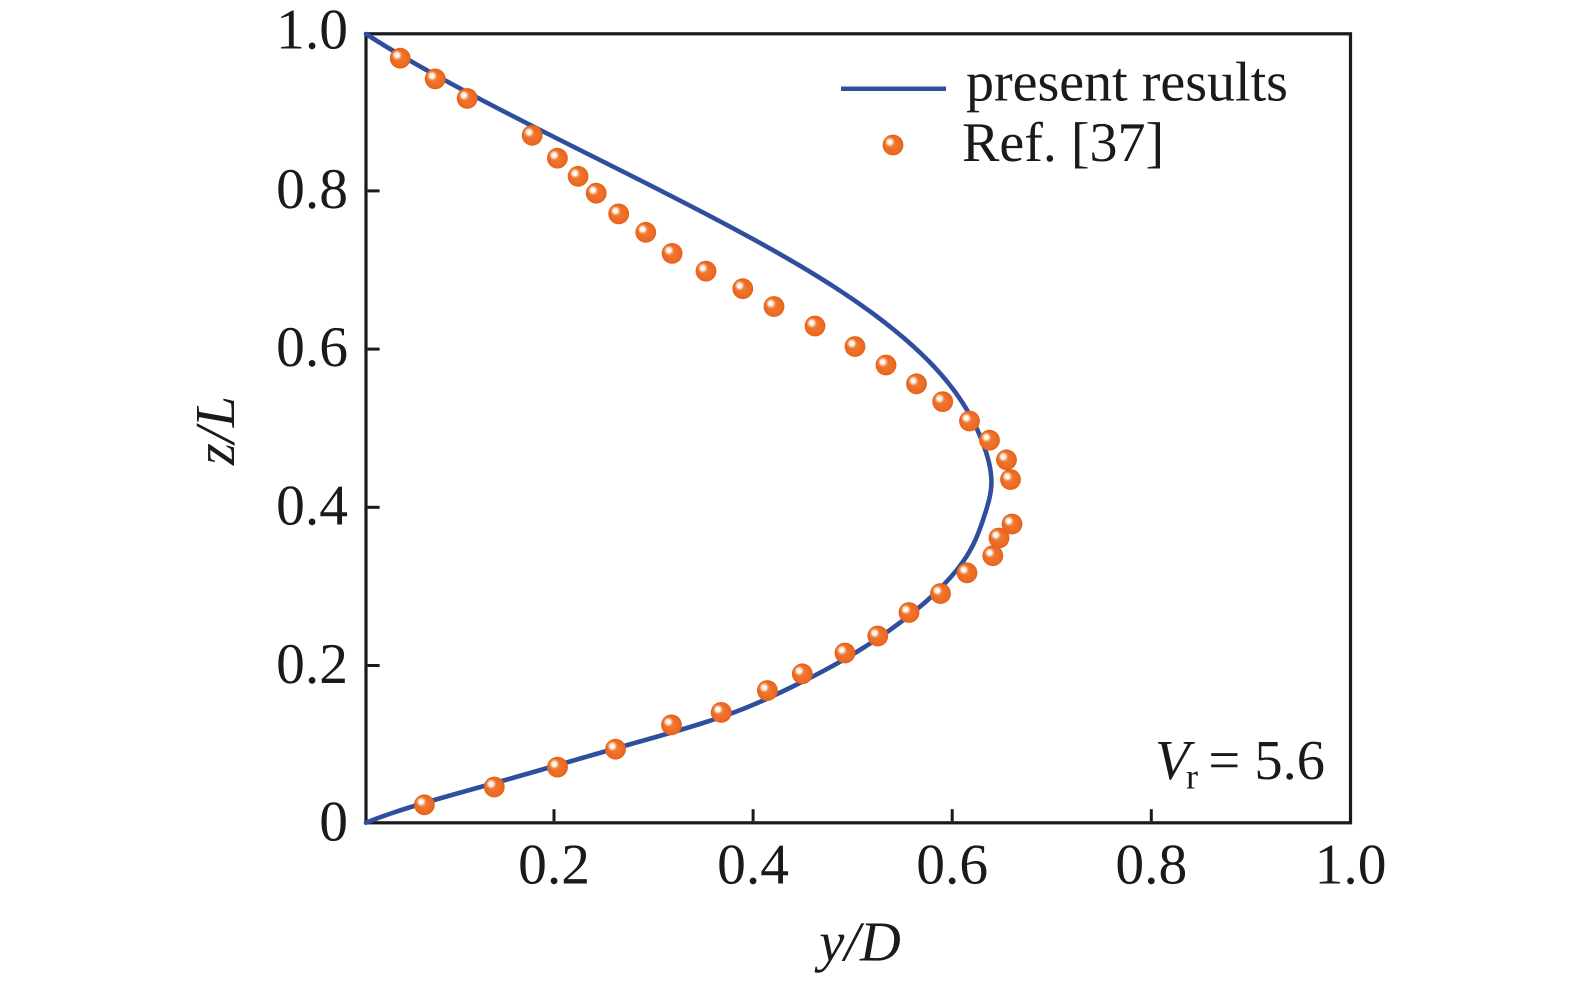  What do you see at coordinates (857, 943) in the screenshot?
I see `svg-text: y/D` at bounding box center [857, 943].